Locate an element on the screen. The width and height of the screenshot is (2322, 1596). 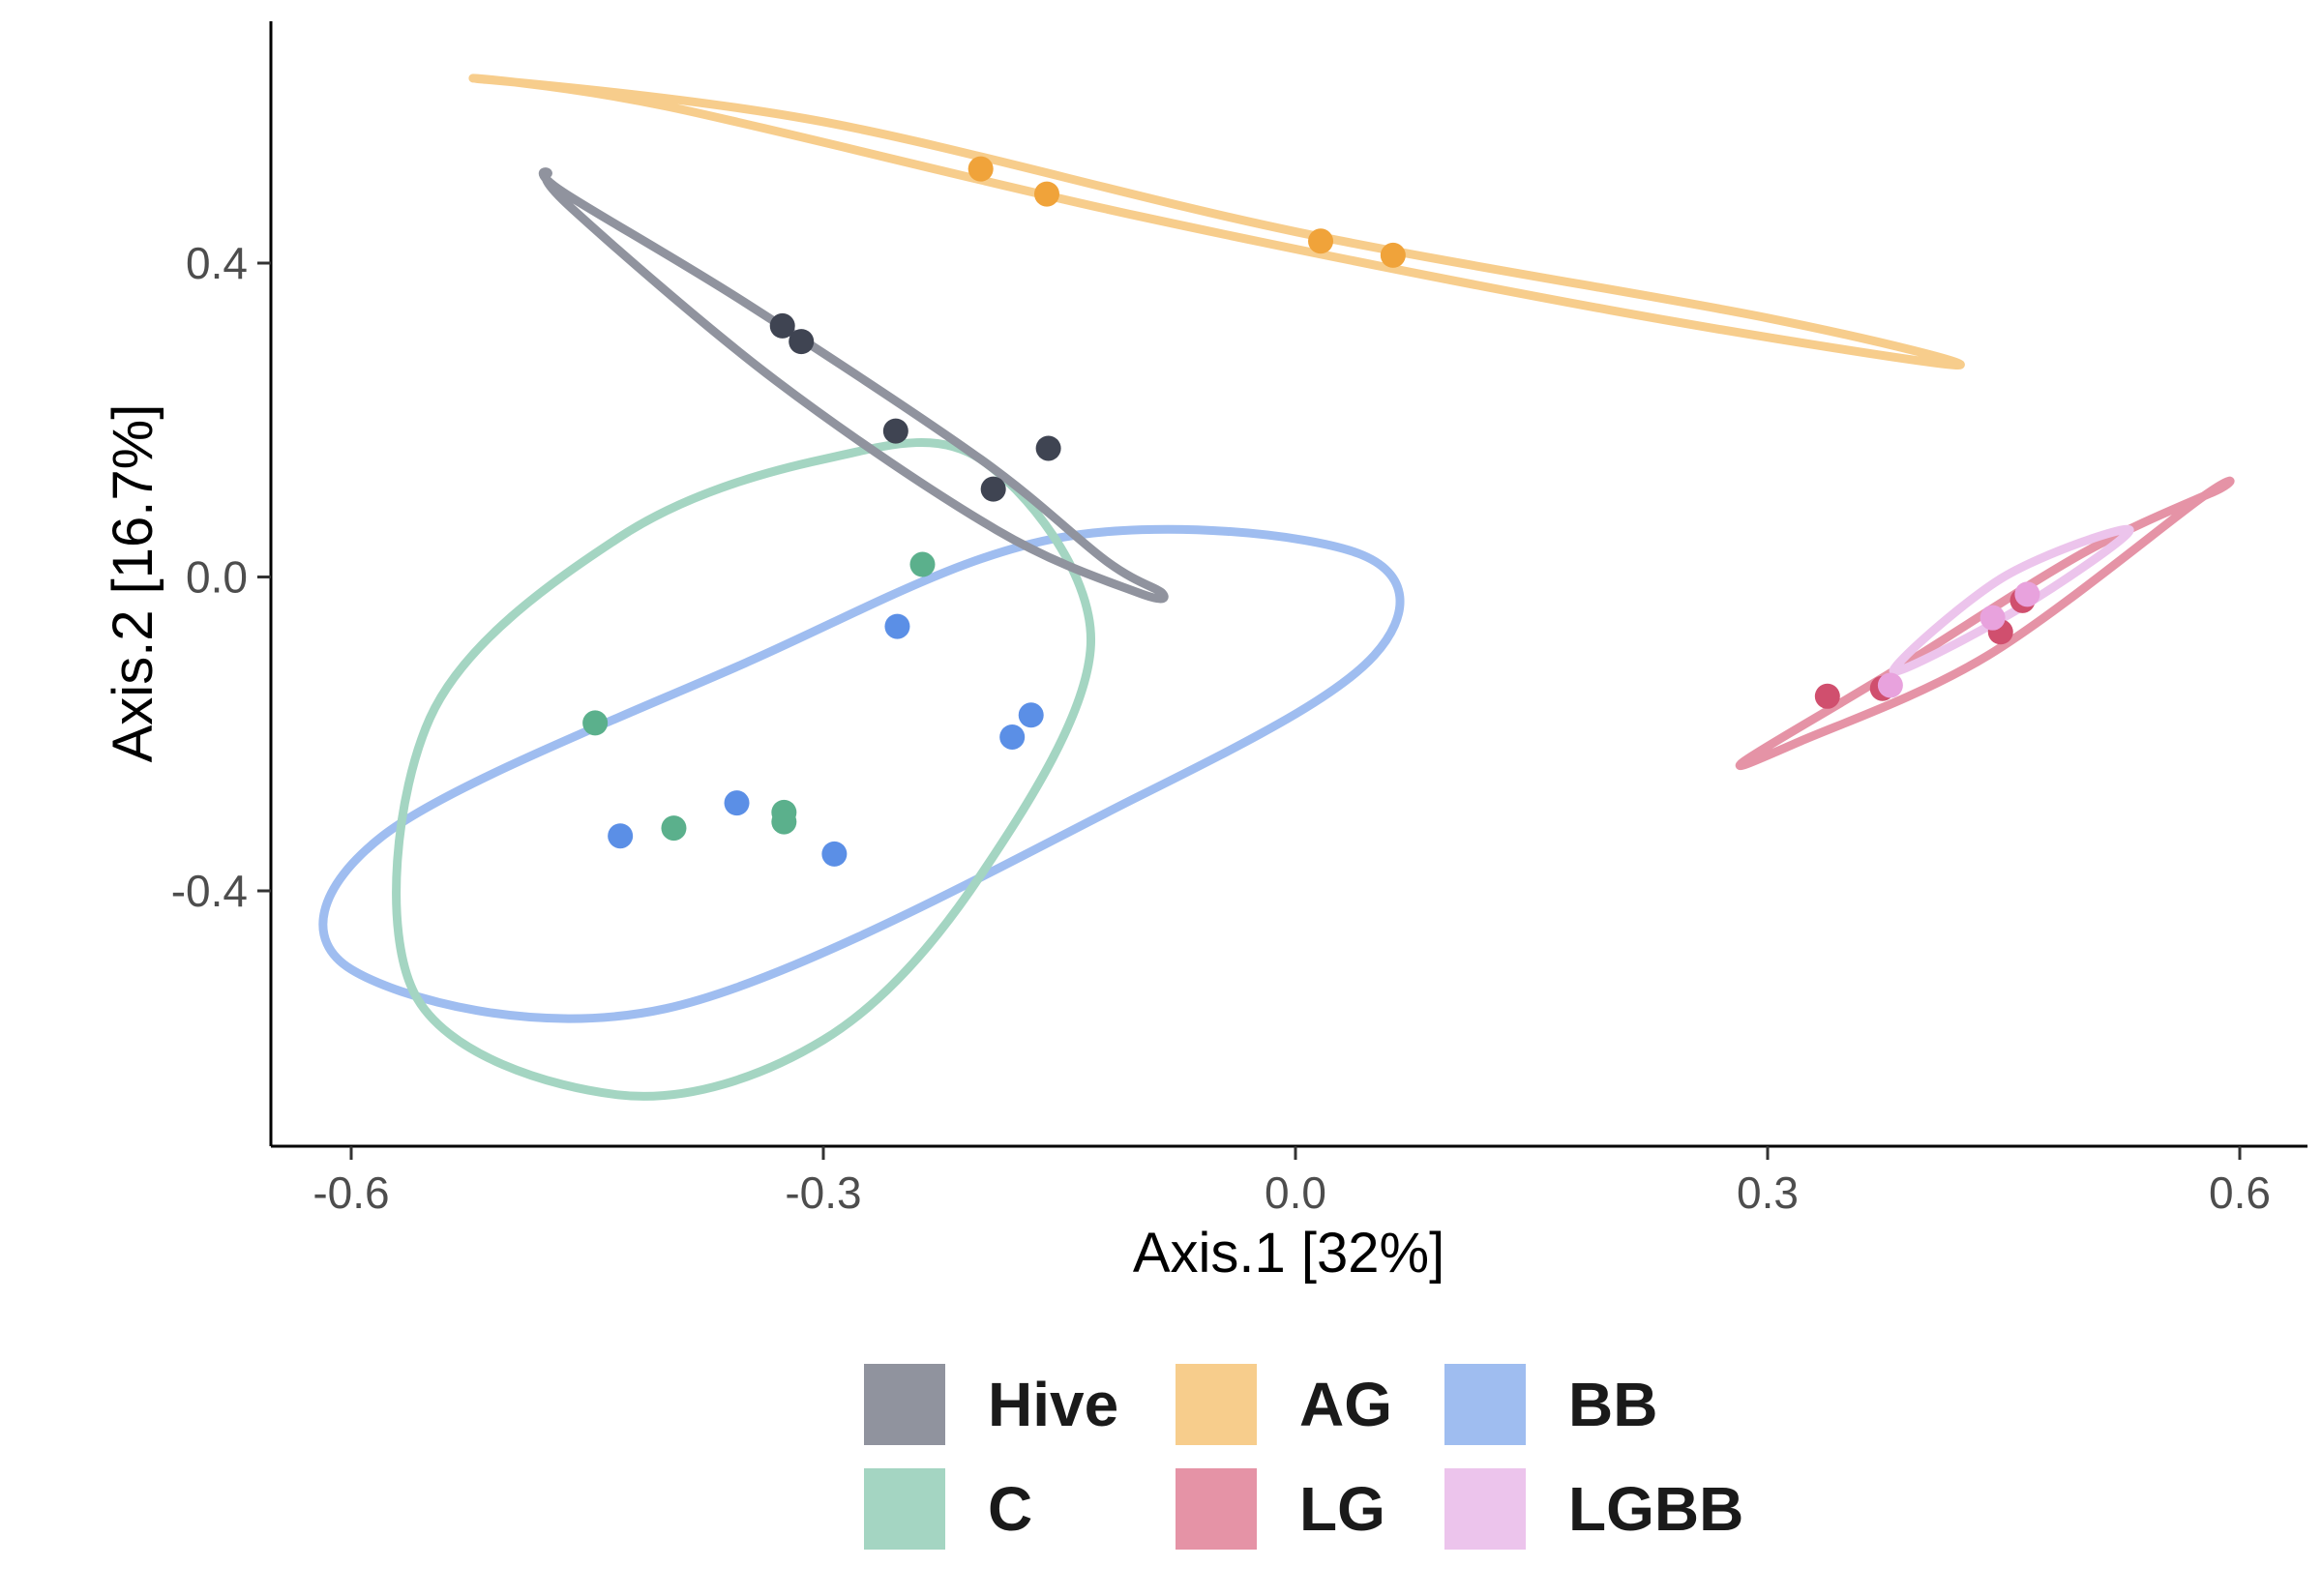
legend-key-hive is located at coordinates (904, 1404).